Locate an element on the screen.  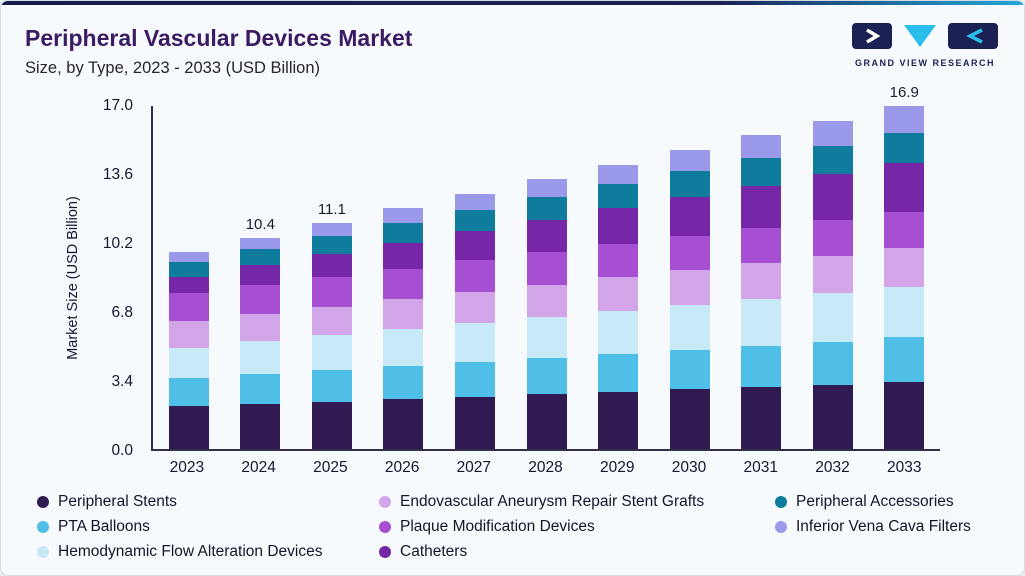
bar-total-label: 10.4 is located at coordinates (260, 224).